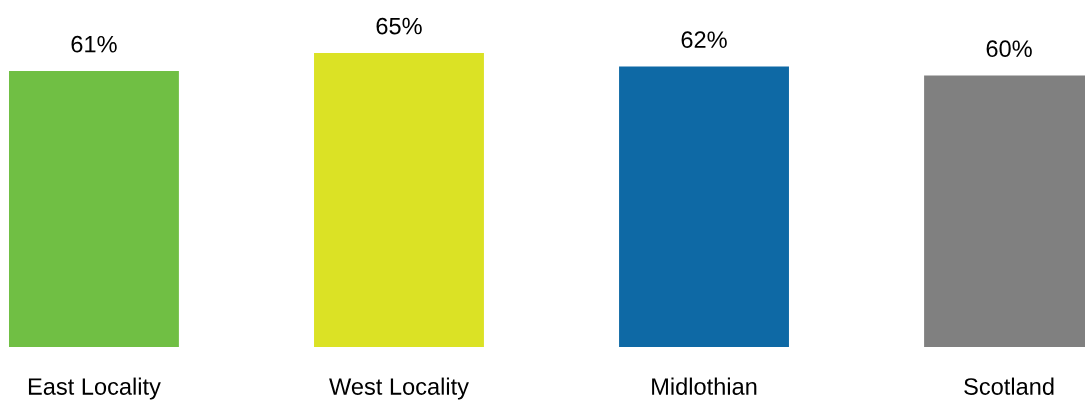 Image resolution: width=1085 pixels, height=405 pixels. Describe the element at coordinates (1009, 386) in the screenshot. I see `x-tick-label: Scotland` at that location.